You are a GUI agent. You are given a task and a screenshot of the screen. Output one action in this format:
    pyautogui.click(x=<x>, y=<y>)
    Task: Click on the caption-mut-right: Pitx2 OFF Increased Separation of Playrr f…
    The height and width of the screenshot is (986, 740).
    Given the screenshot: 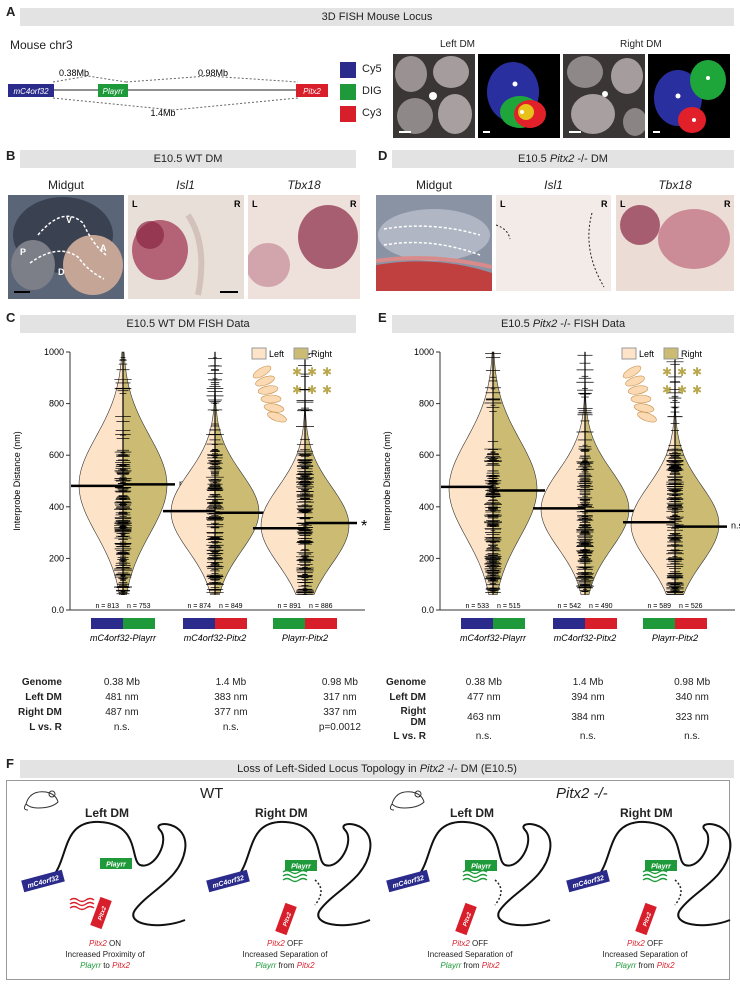 What is the action you would take?
    pyautogui.click(x=645, y=954)
    